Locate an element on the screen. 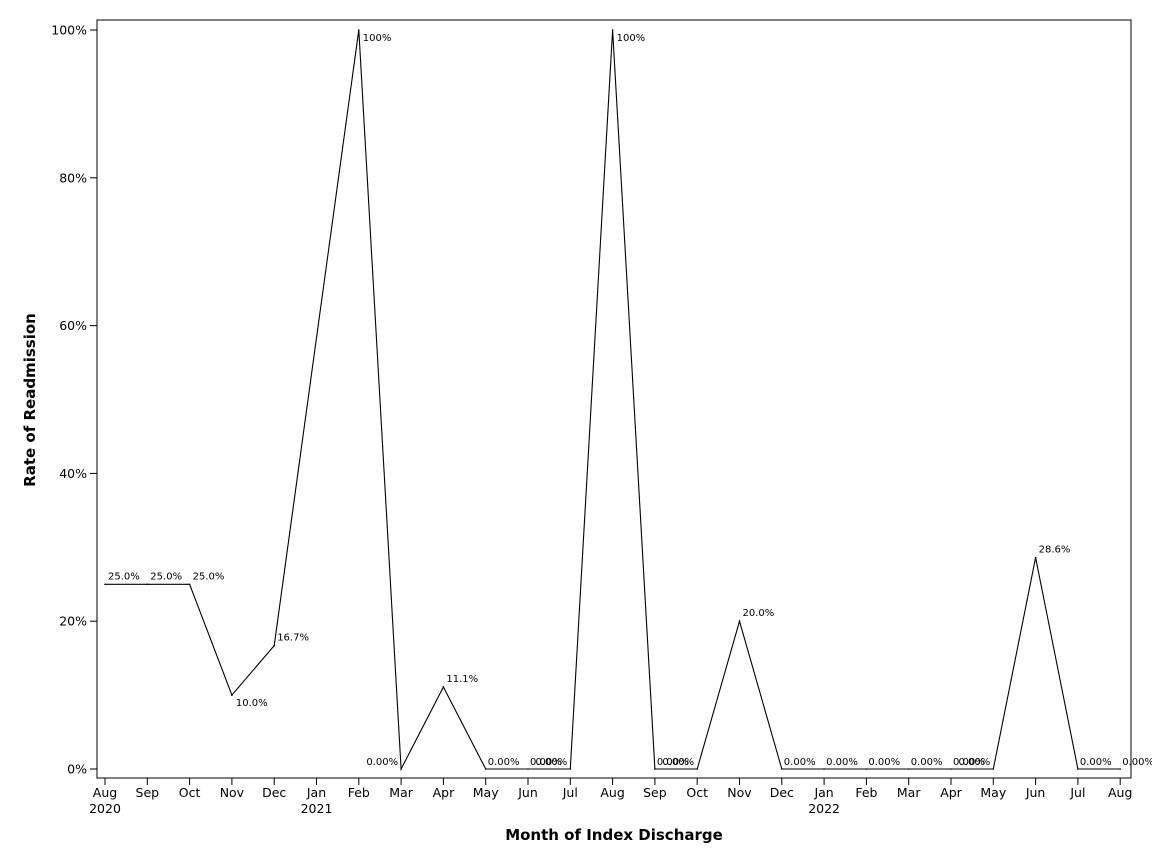 The height and width of the screenshot is (864, 1152). data-label: 20.0% is located at coordinates (759, 613).